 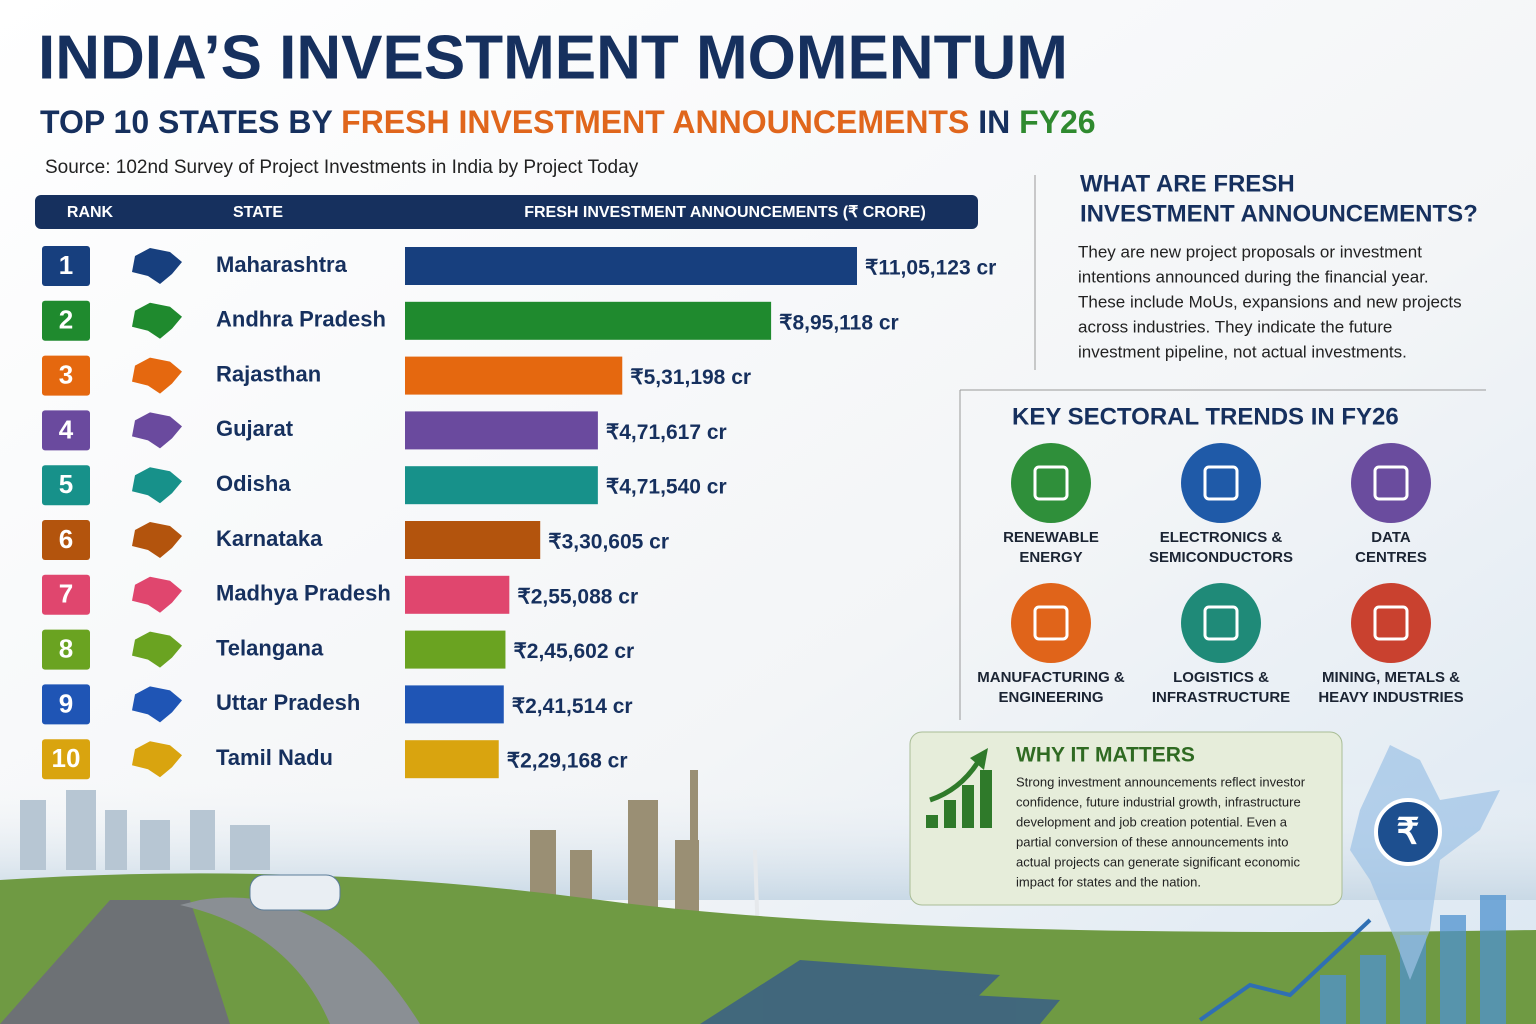 What do you see at coordinates (655, 122) in the screenshot?
I see `subtitle-part: FRESH INVESTMENT ANNOUNCEMENTS` at bounding box center [655, 122].